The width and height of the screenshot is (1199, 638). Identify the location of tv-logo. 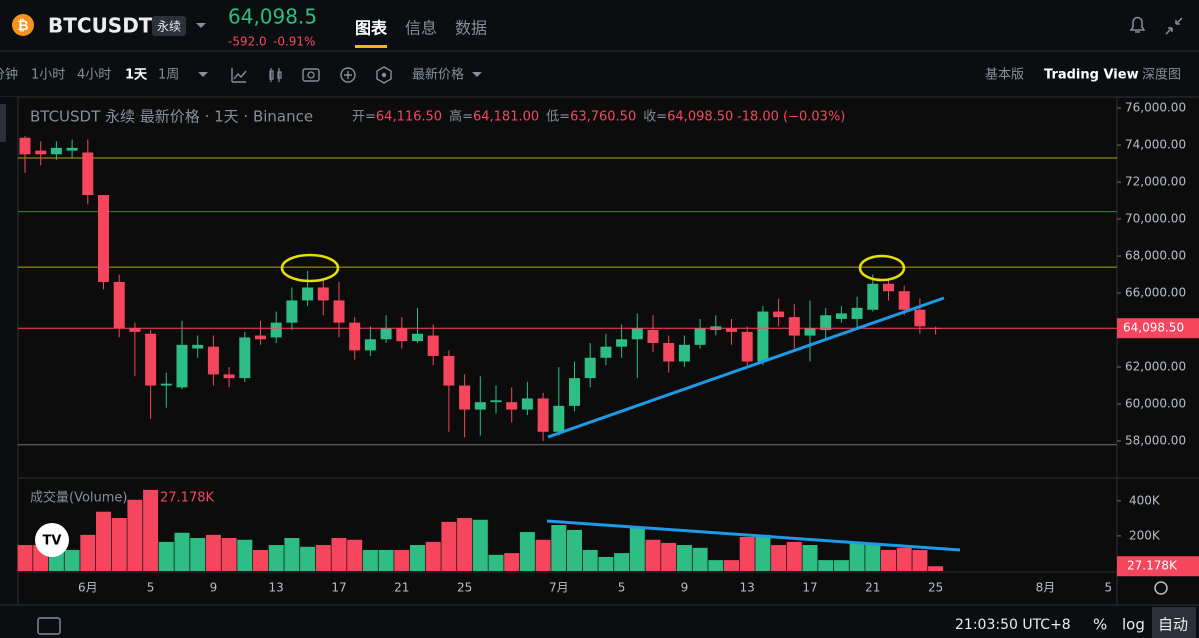
(52, 540).